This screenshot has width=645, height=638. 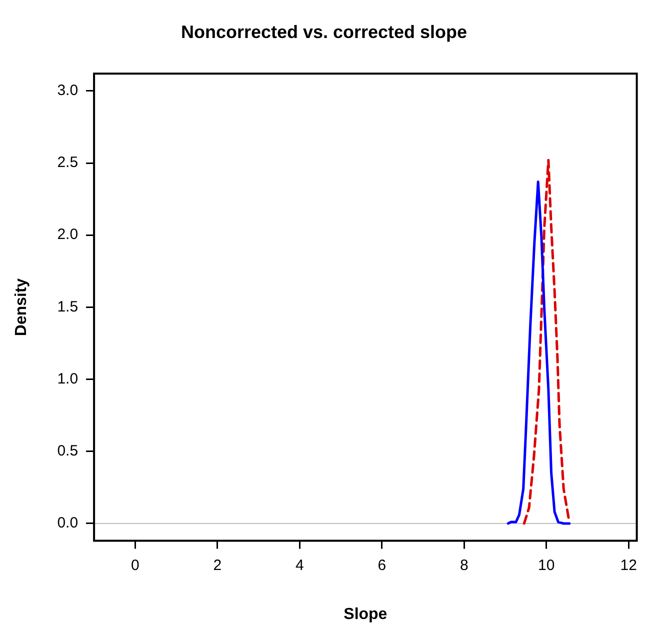 What do you see at coordinates (628, 565) in the screenshot?
I see `x-tick-label: 12` at bounding box center [628, 565].